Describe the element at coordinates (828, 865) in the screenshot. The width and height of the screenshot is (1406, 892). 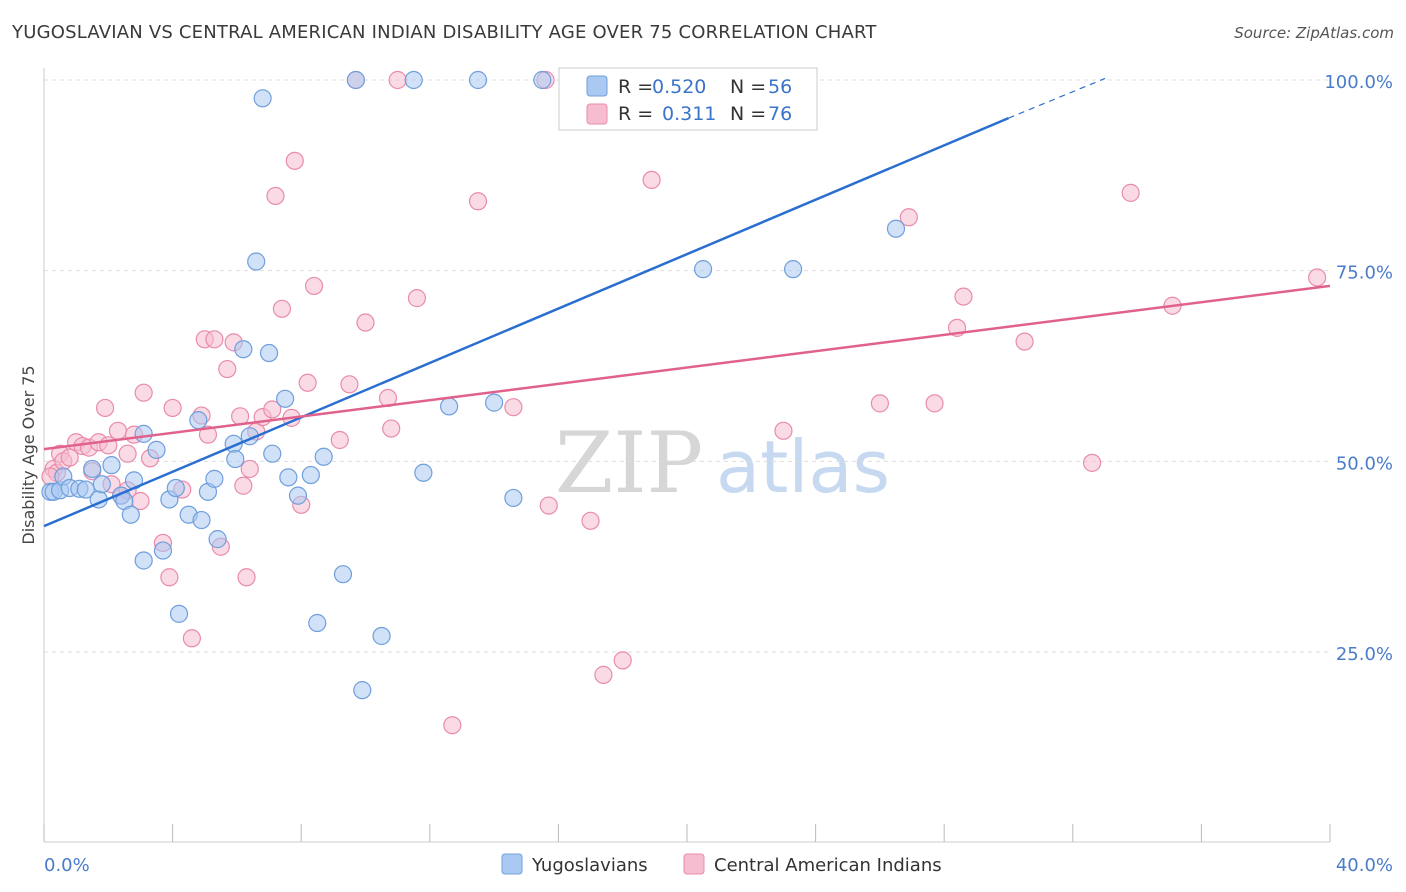
I see `bottom-legend-label-central-american-indians: Central American Indians` at that location.